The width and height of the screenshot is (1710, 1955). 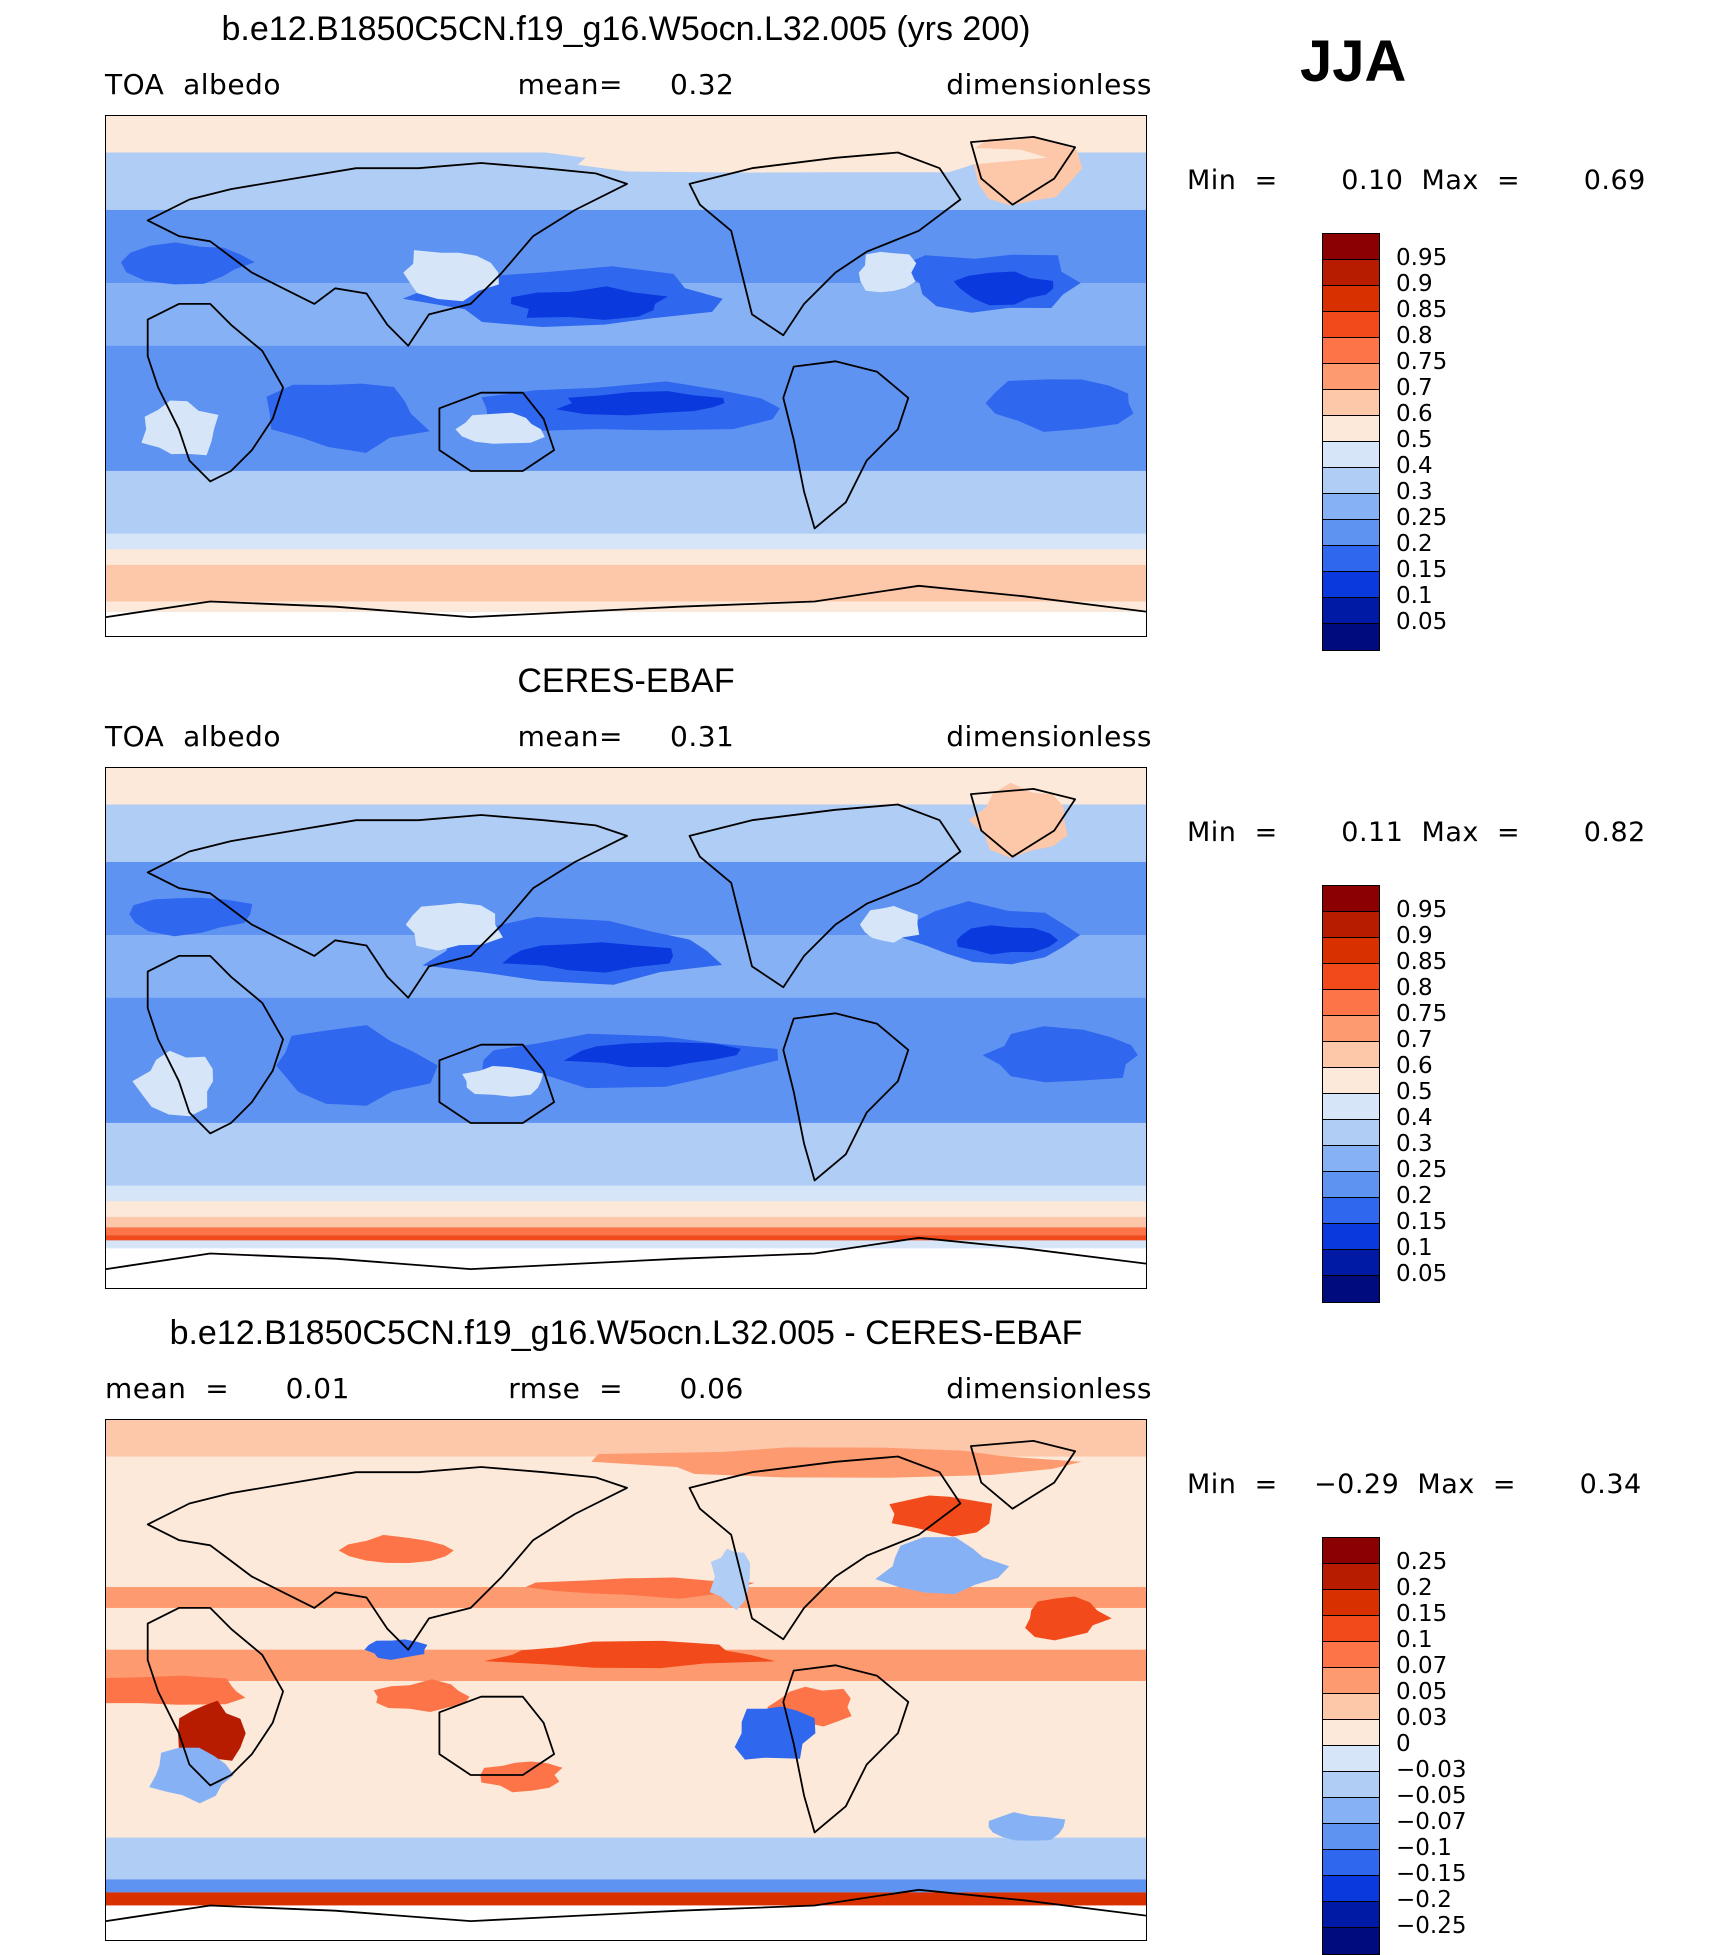 What do you see at coordinates (227, 1388) in the screenshot?
I see `panel-variable-label: mean = 0.01` at bounding box center [227, 1388].